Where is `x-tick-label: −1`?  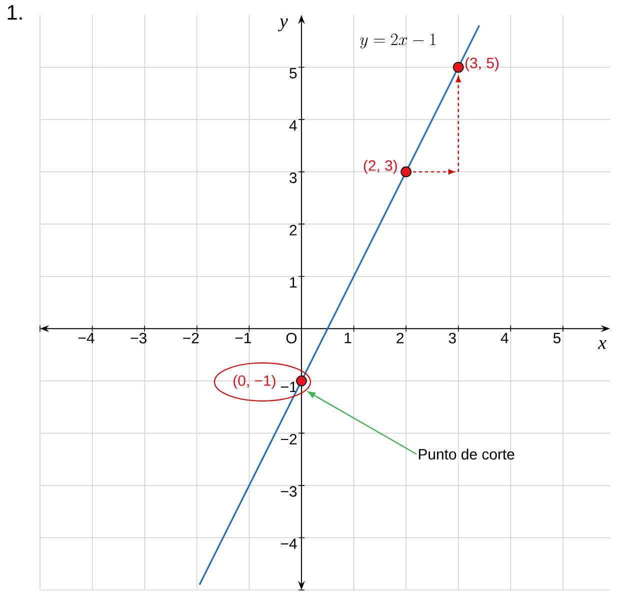
x-tick-label: −1 is located at coordinates (243, 338).